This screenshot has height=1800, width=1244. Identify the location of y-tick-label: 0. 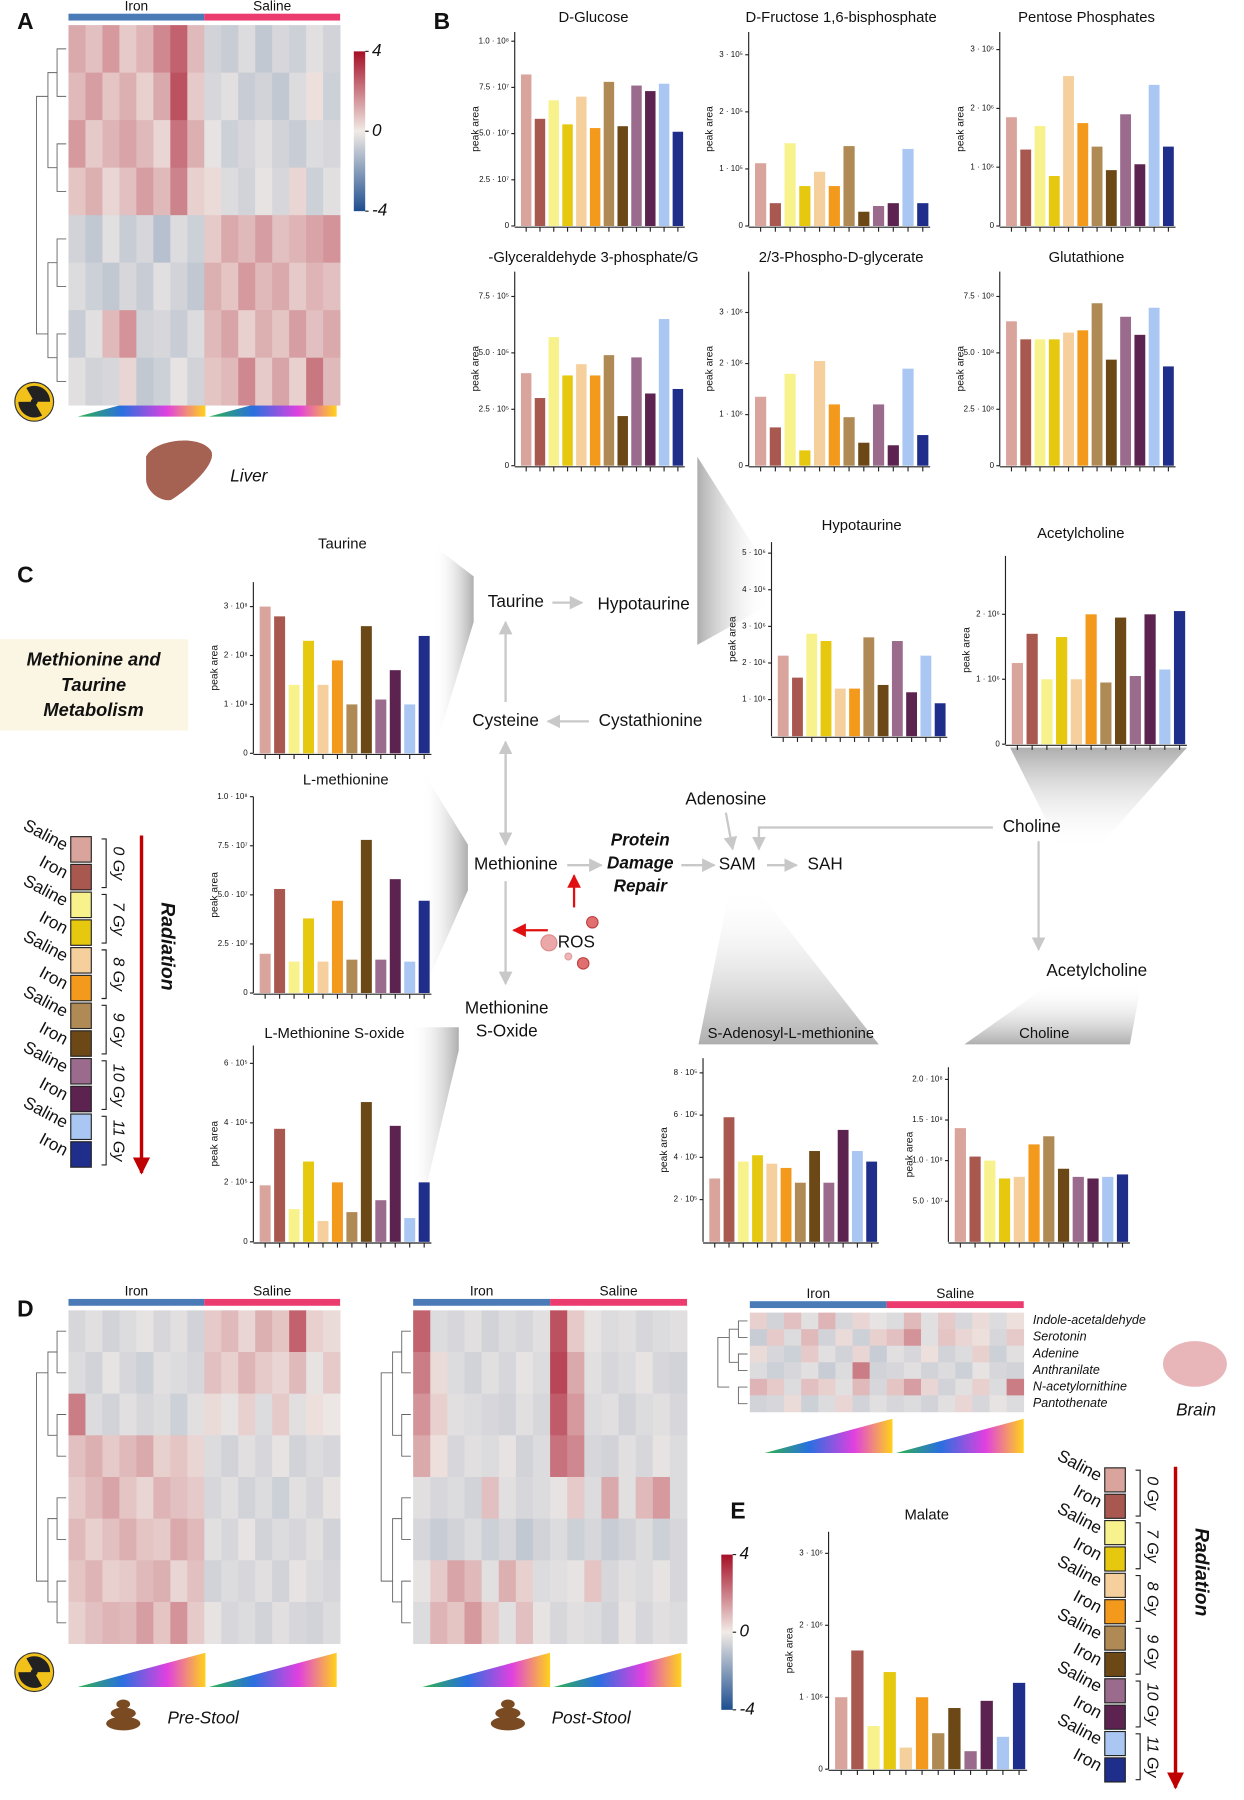
(992, 465).